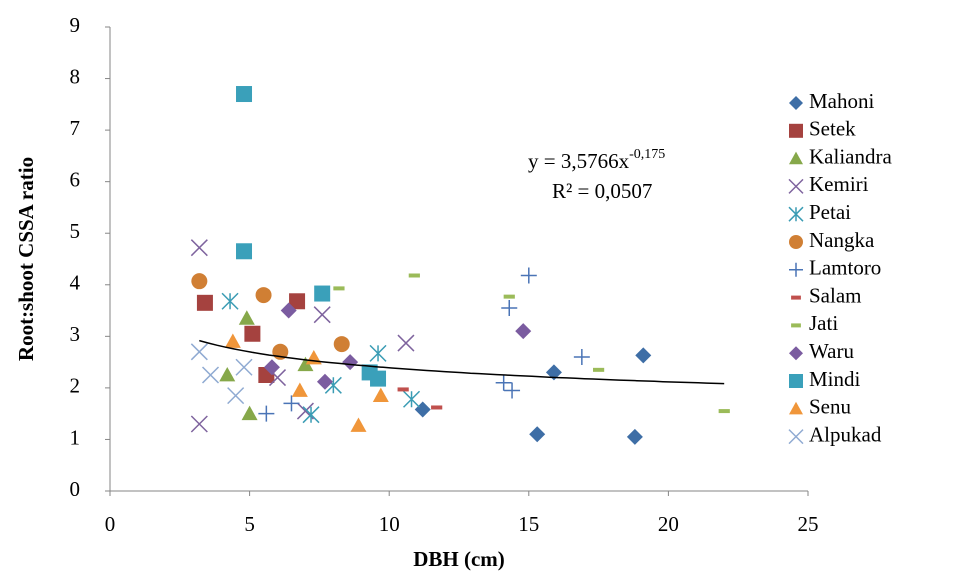 This screenshot has height=578, width=973. What do you see at coordinates (75, 179) in the screenshot?
I see `y-tick-label: 6` at bounding box center [75, 179].